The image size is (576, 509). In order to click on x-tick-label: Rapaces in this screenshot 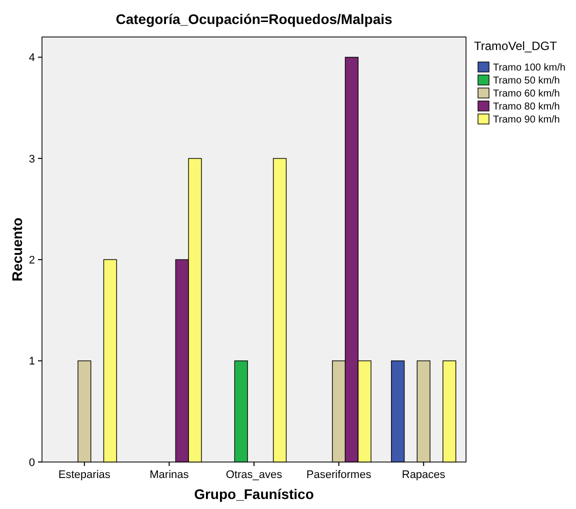, I will do `click(424, 475)`.